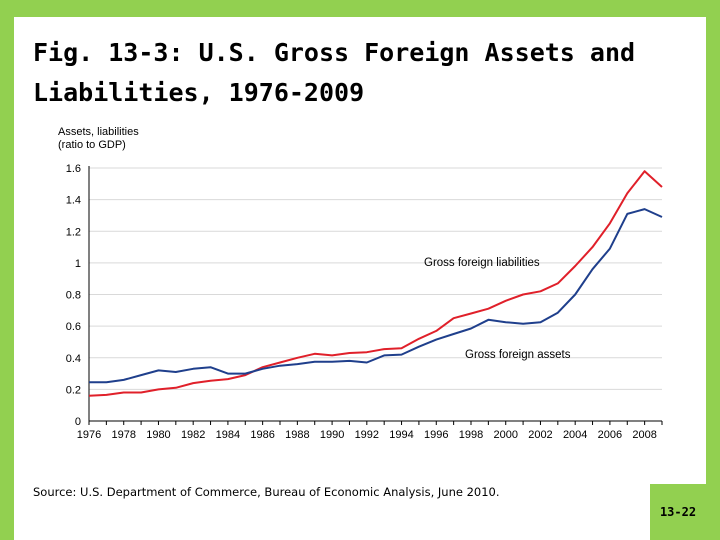 The height and width of the screenshot is (540, 720). Describe the element at coordinates (73, 359) in the screenshot. I see `y-tick-label: 0.4` at that location.